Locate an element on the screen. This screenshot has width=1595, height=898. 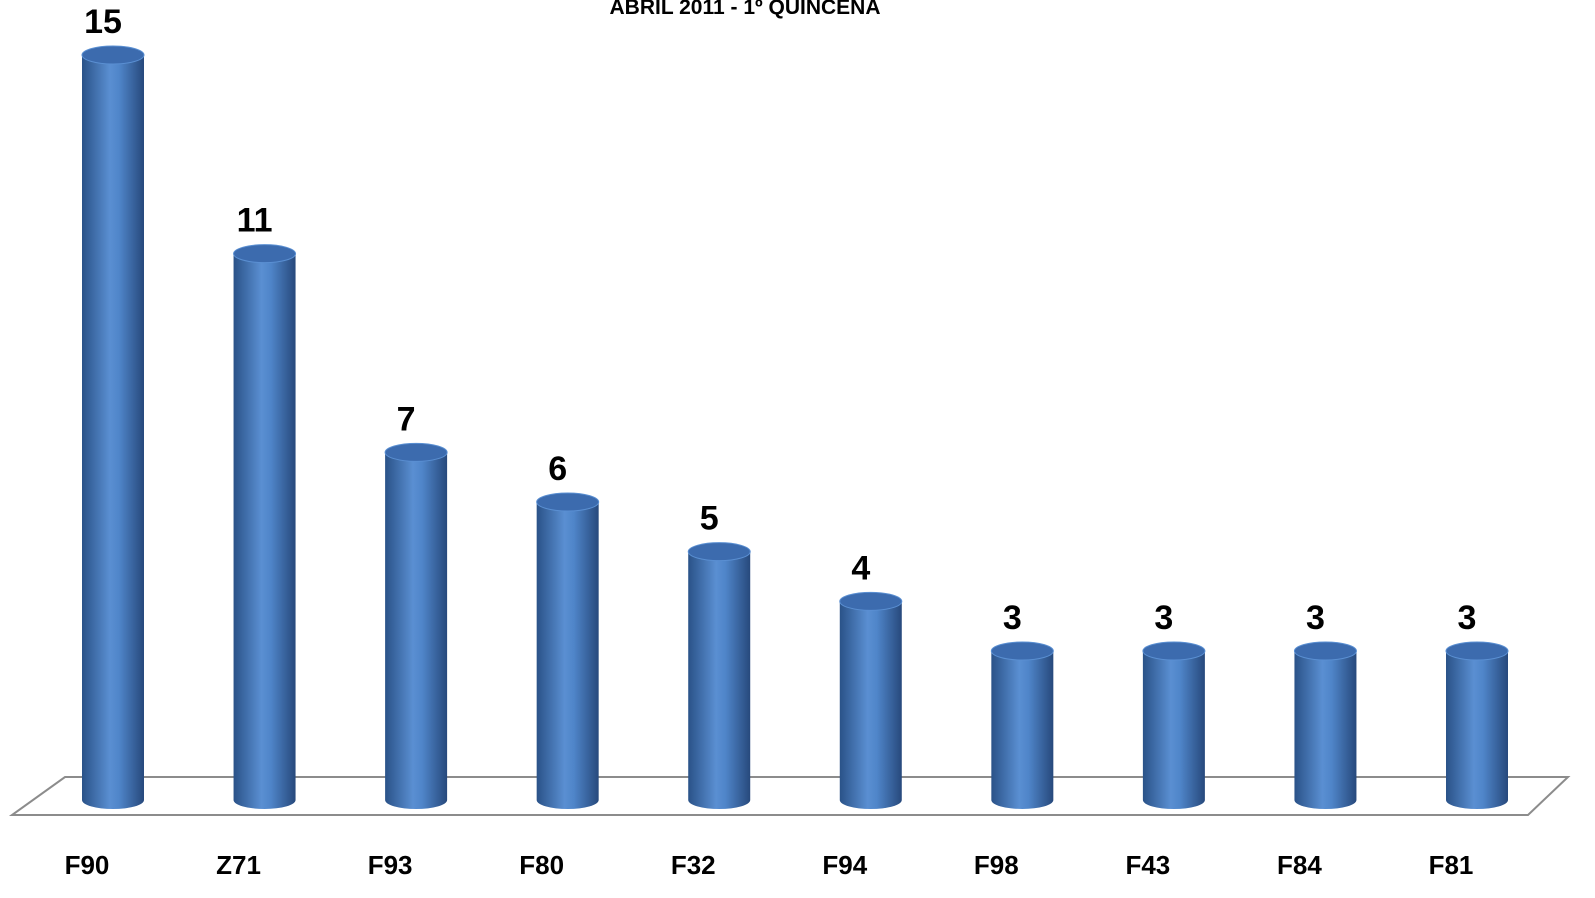
x-tick-label: F43 is located at coordinates (1147, 865).